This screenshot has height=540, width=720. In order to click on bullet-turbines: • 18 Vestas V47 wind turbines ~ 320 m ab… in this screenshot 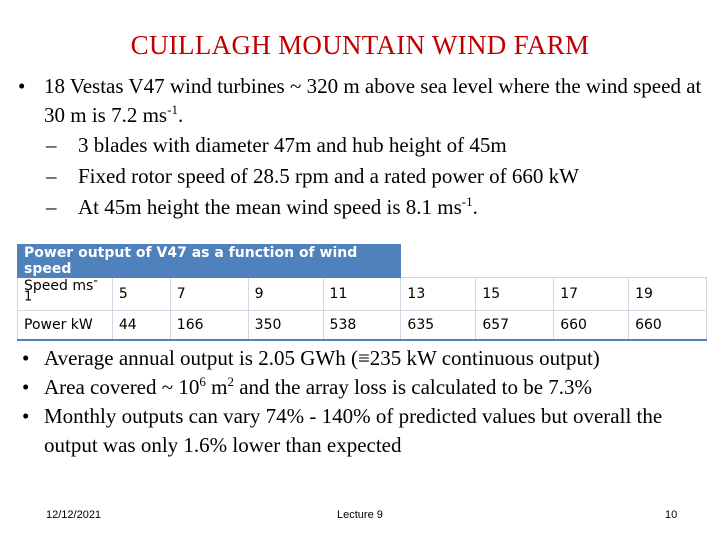, I will do `click(363, 101)`.